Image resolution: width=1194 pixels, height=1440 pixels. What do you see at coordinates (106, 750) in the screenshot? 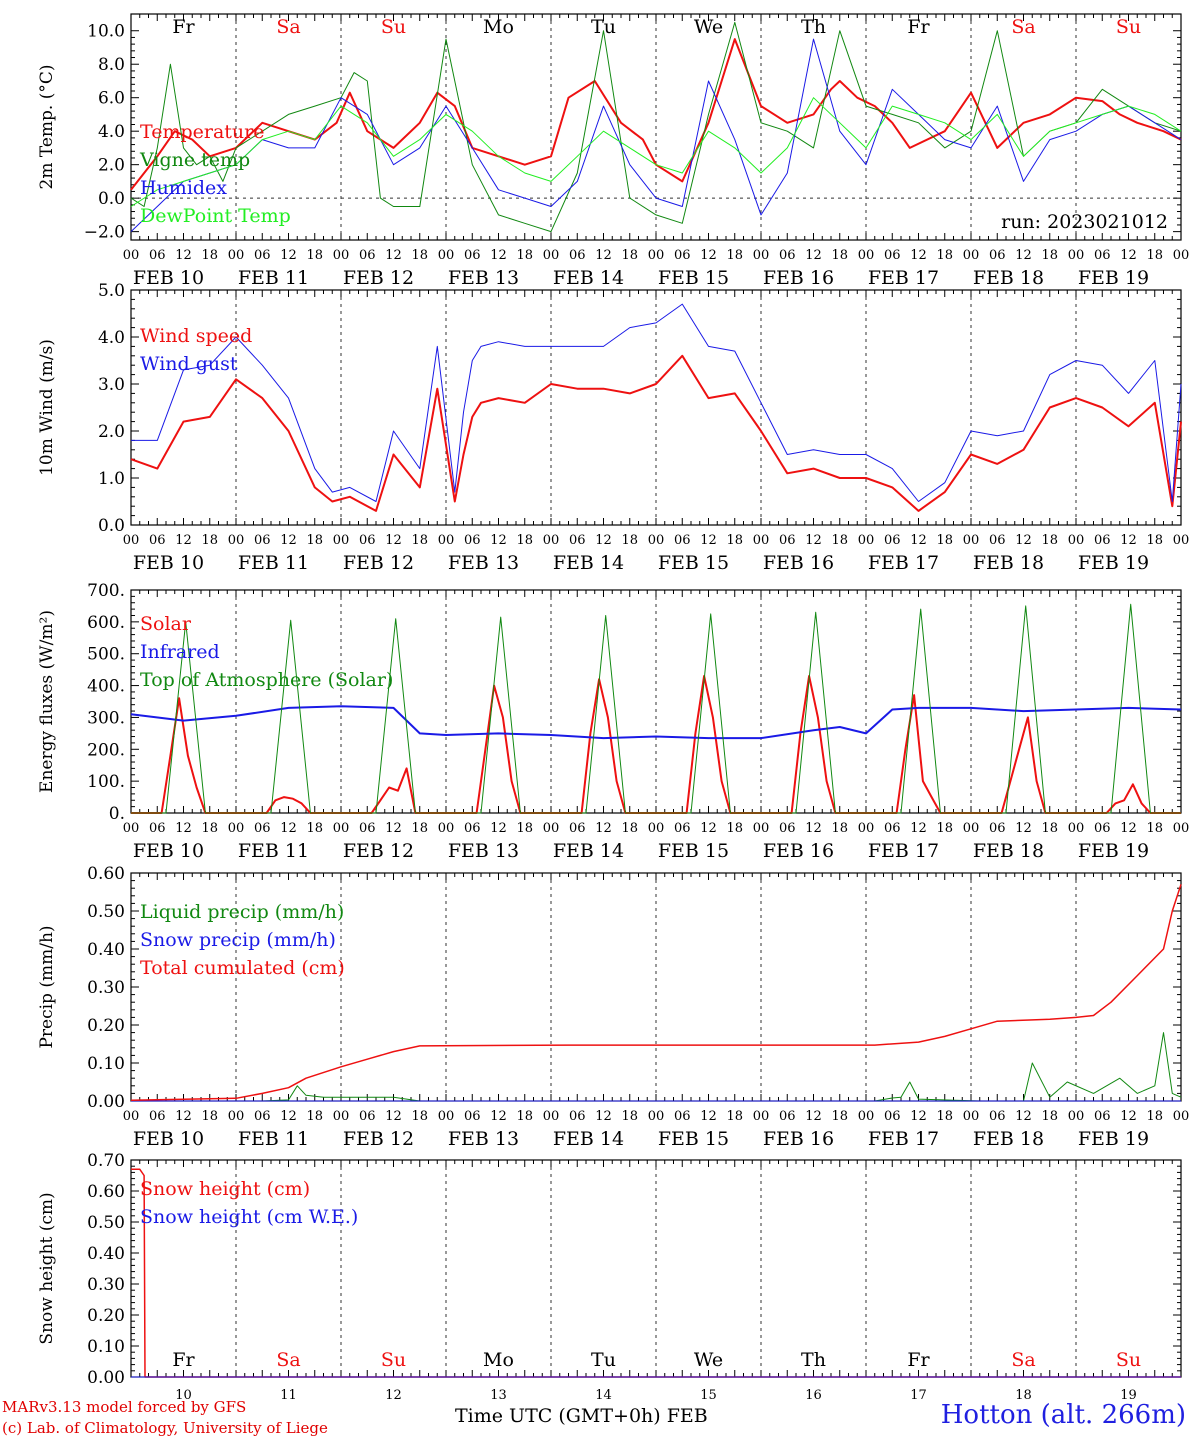
I see `y-tick-label: 200.` at bounding box center [106, 750].